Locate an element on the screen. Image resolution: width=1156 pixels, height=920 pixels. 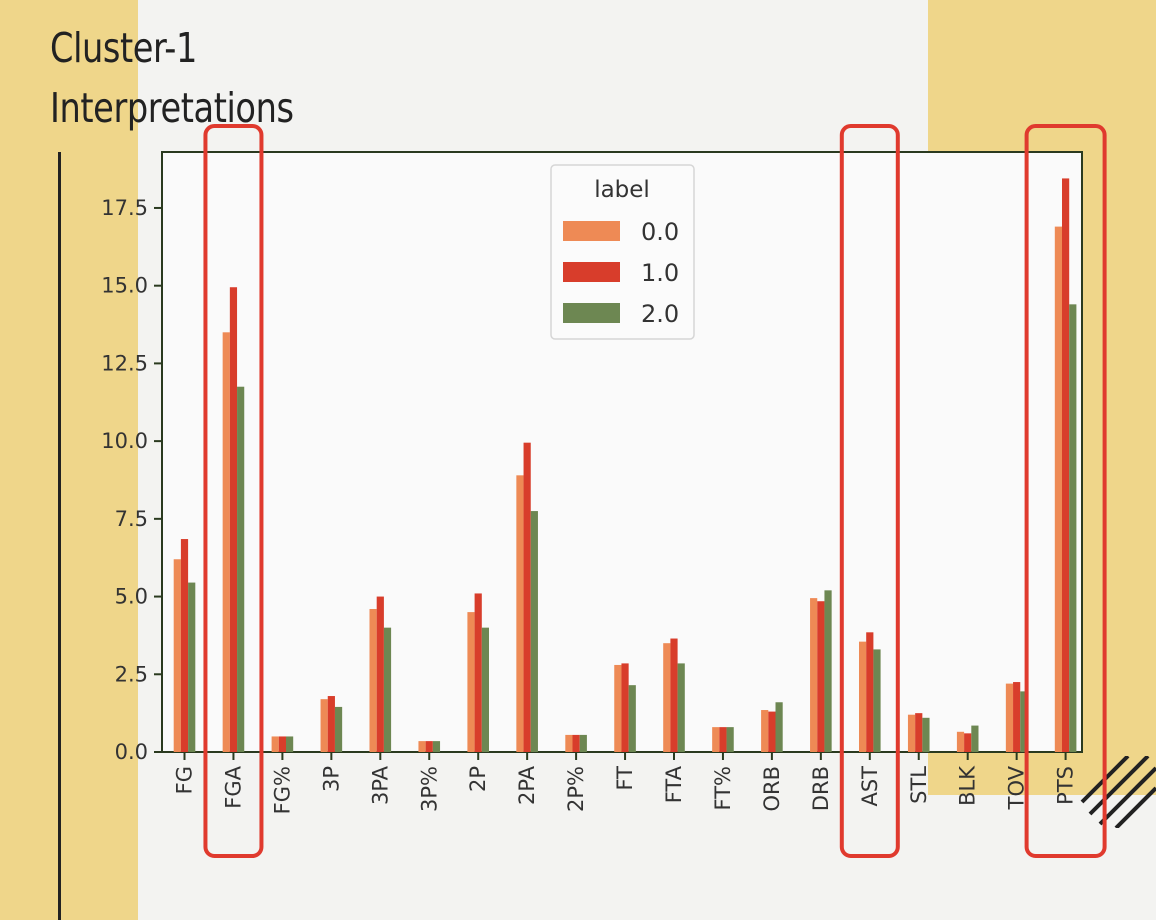
legend: label 0.0 1.0 2.0 is located at coordinates (622, 252).